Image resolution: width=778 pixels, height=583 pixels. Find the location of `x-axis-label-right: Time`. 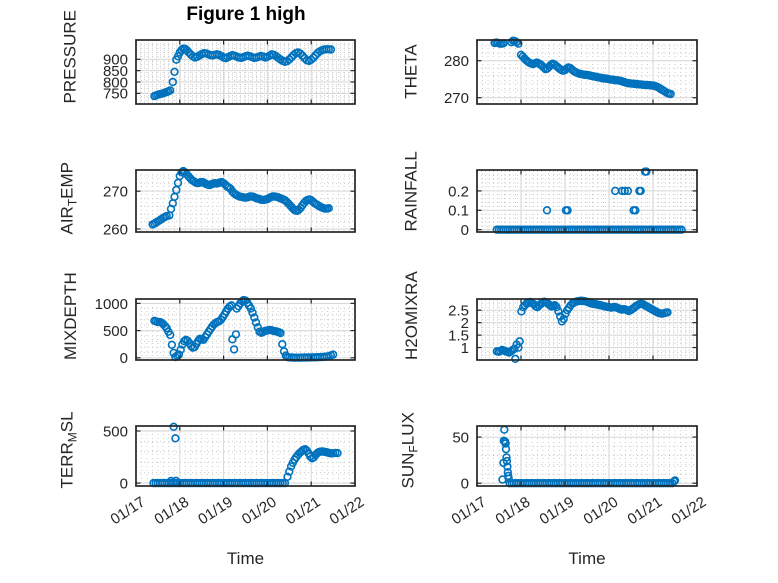

x-axis-label-right: Time is located at coordinates (587, 558).